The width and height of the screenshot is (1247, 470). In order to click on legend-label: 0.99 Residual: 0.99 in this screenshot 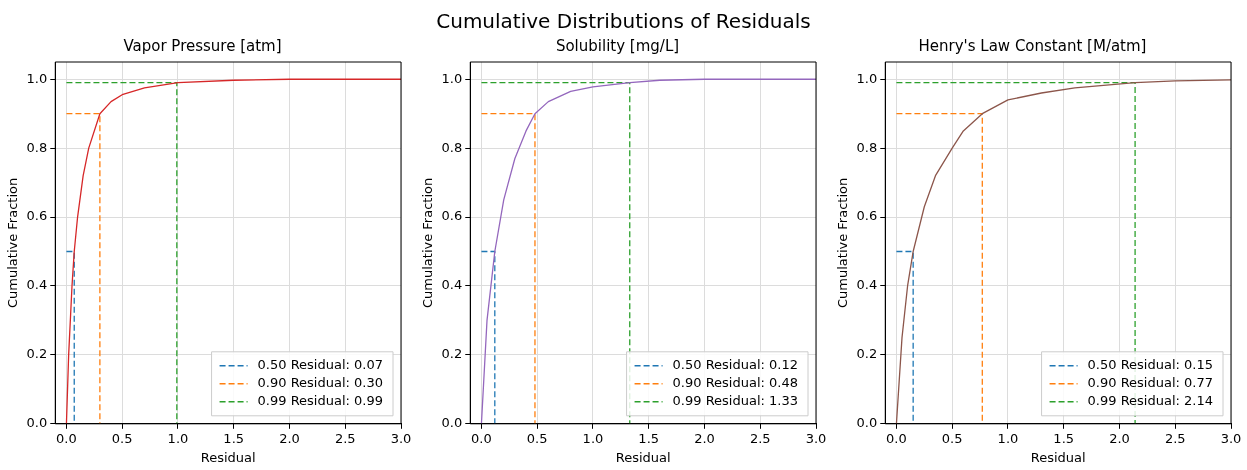, I will do `click(320, 401)`.